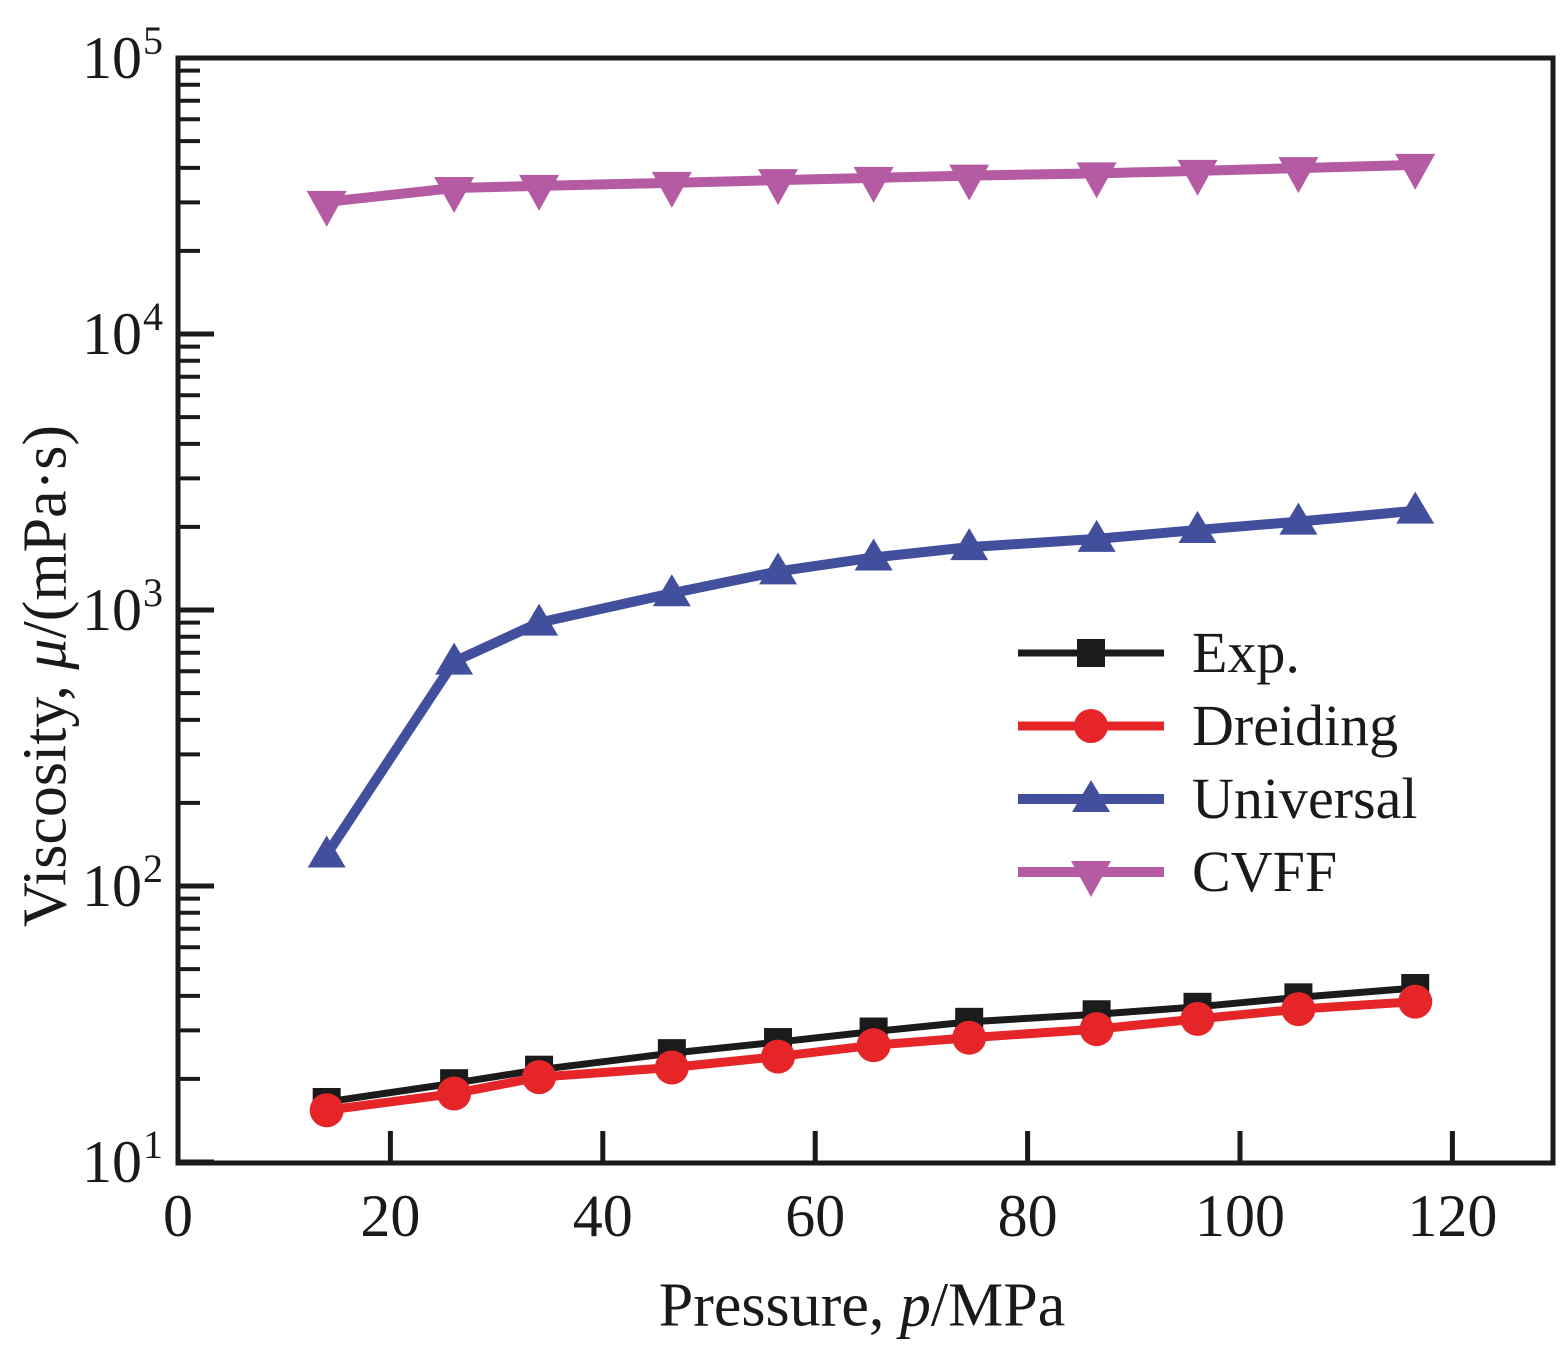 This screenshot has width=1560, height=1353. I want to click on legend-label: CVFF, so click(1265, 871).